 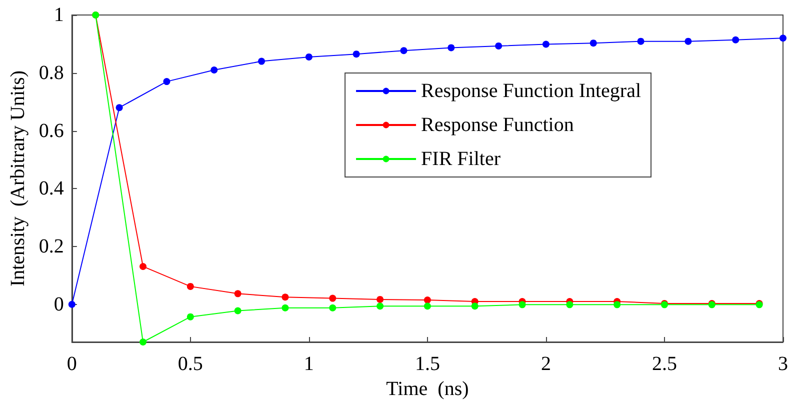 I want to click on legend-label: Response Function, so click(x=497, y=125).